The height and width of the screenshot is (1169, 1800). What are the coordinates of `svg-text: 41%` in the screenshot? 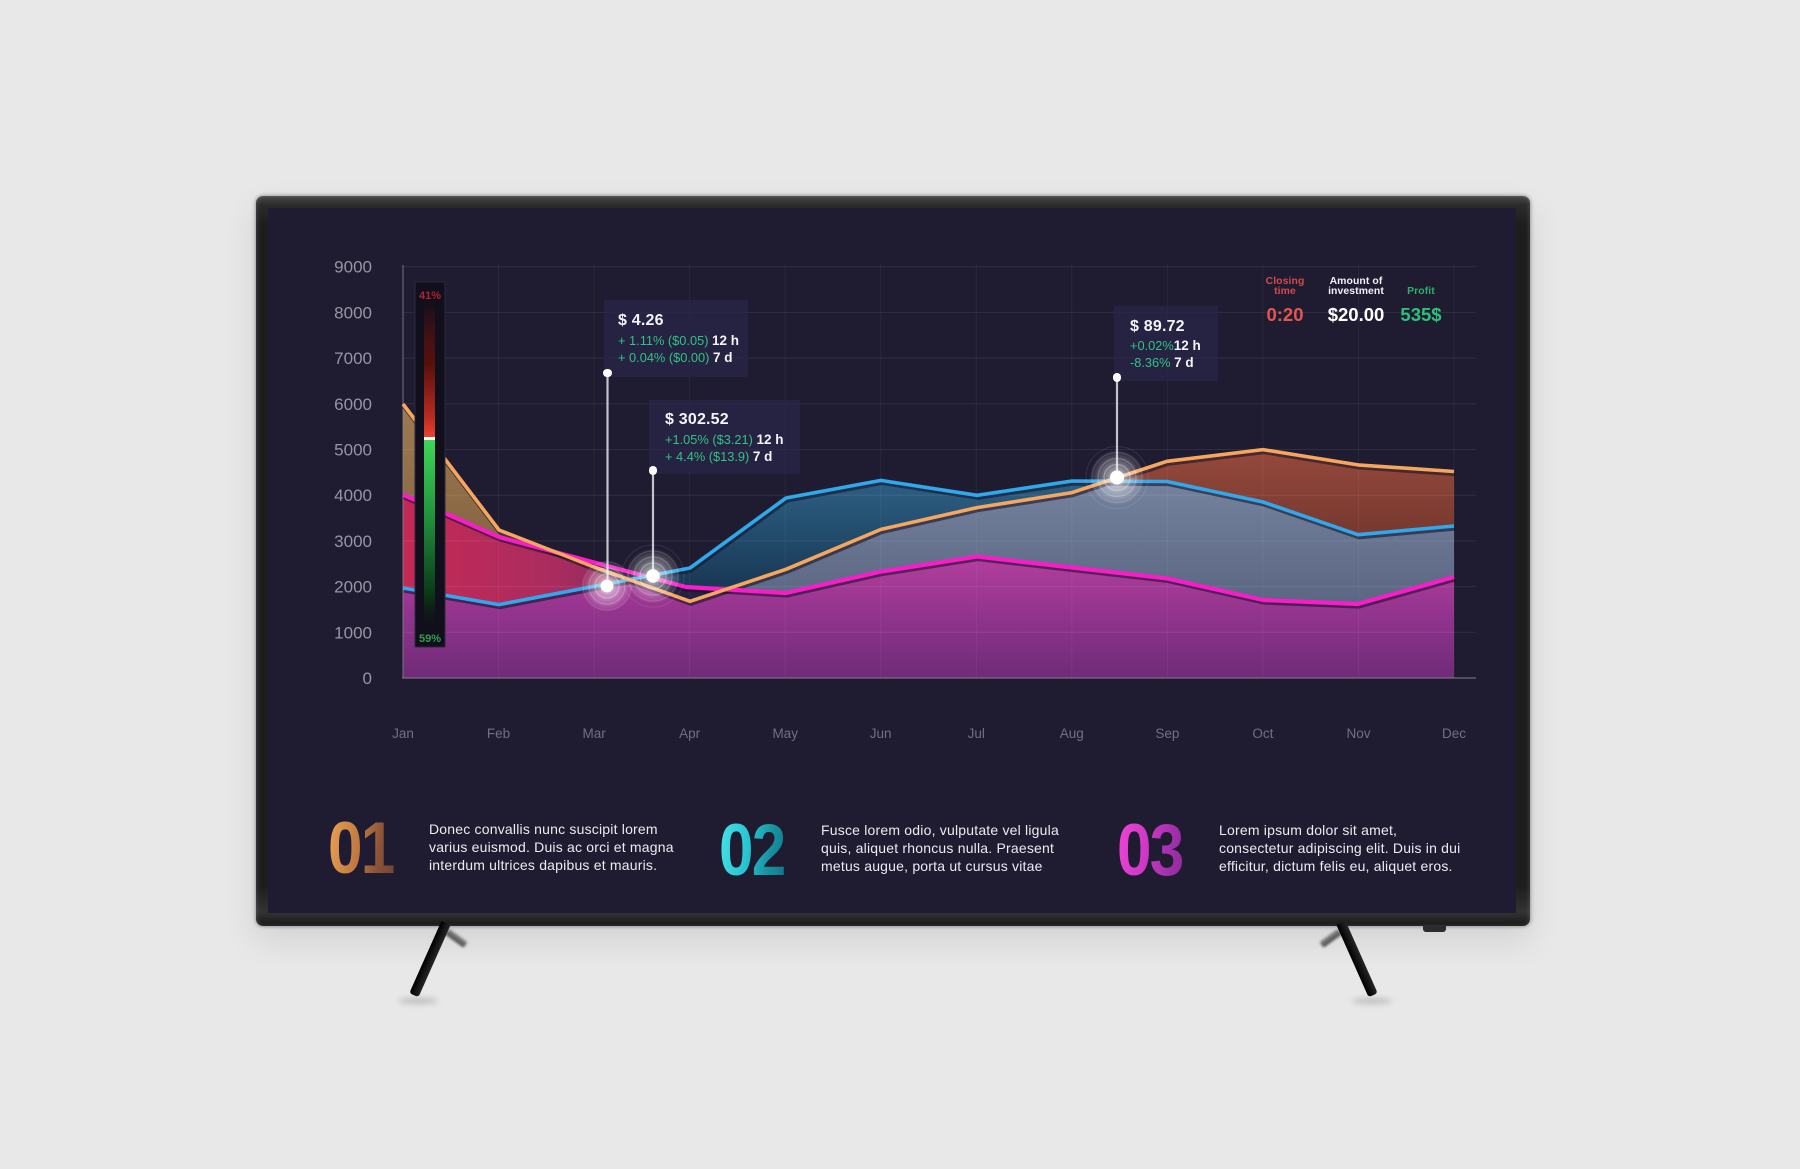 It's located at (430, 296).